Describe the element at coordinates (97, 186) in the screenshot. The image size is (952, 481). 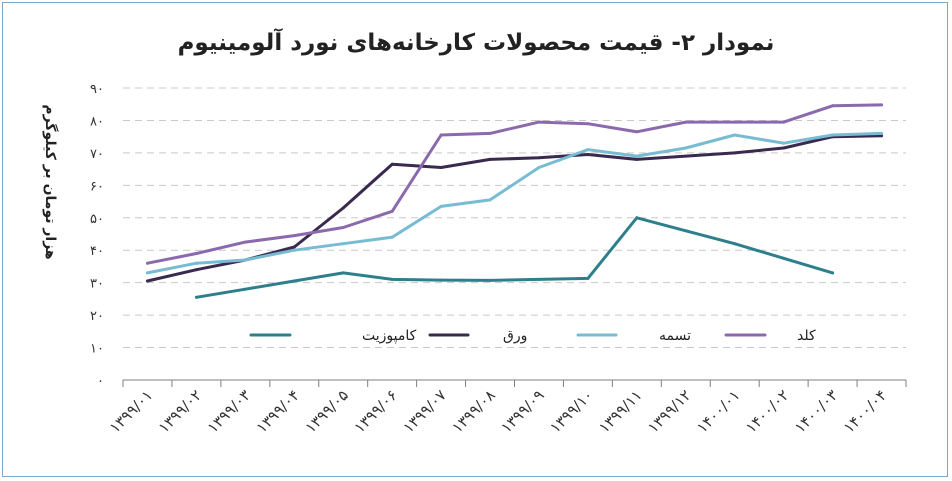
I see `y-tick-label: ۶۰` at that location.